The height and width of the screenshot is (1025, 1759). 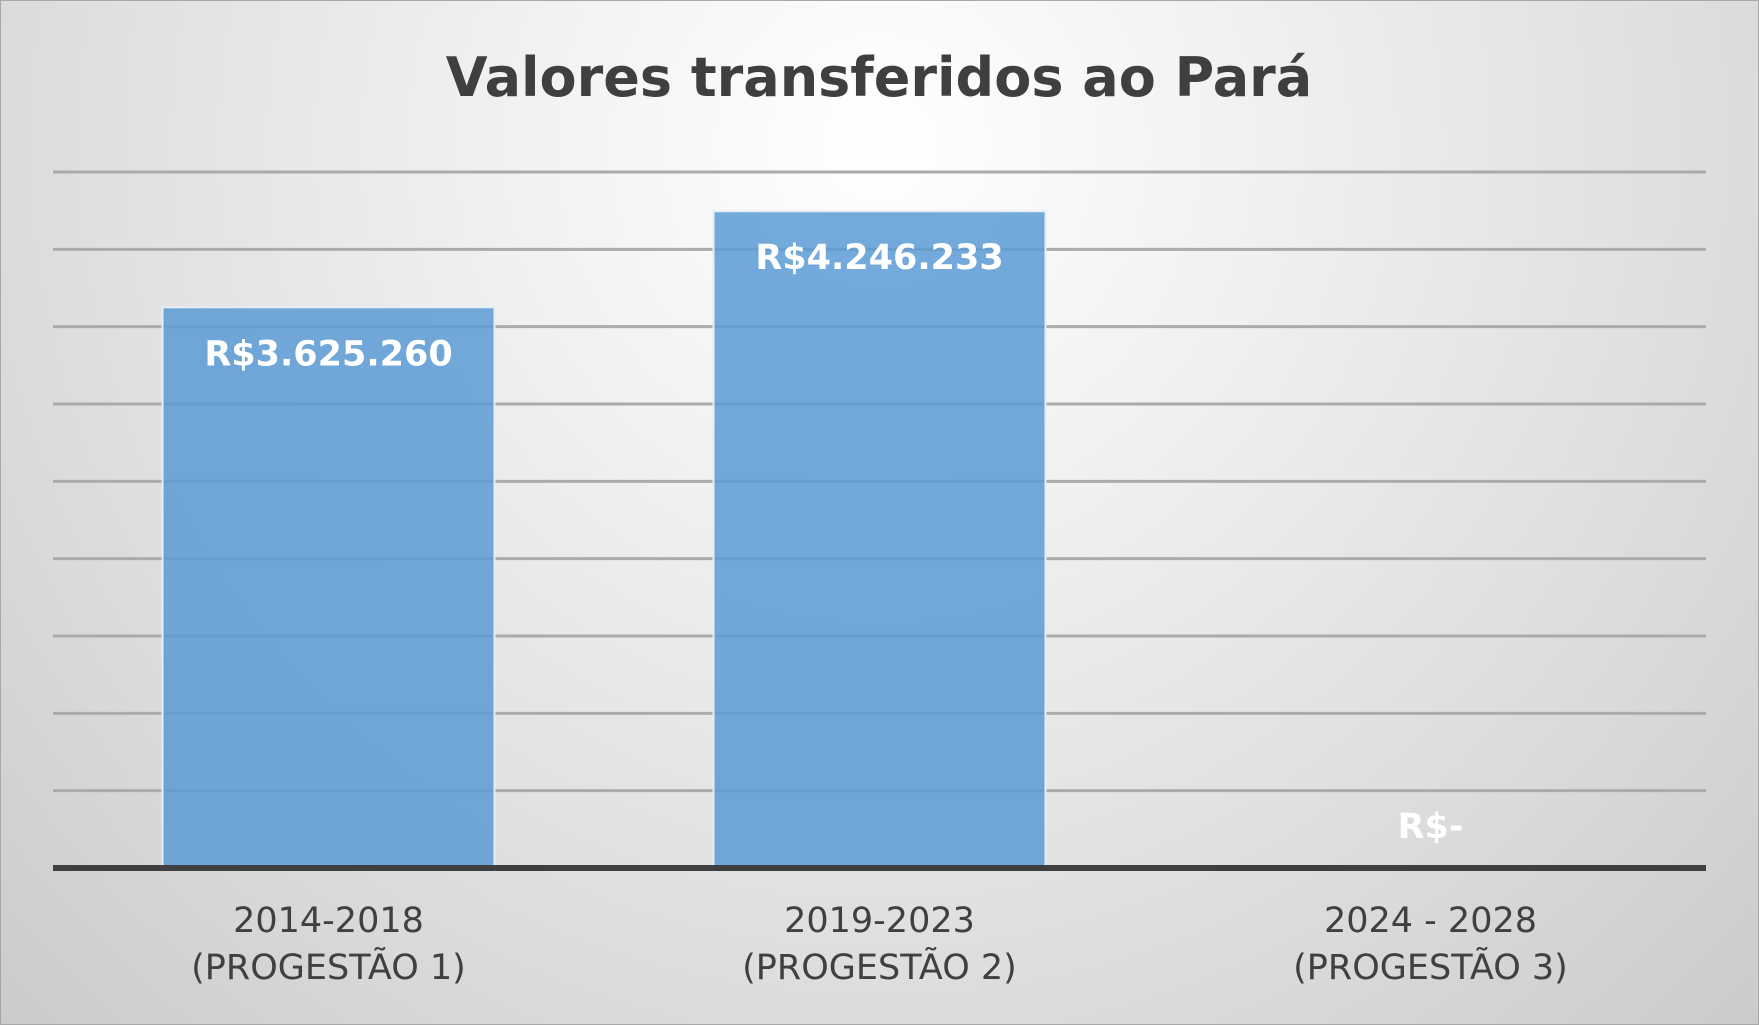 What do you see at coordinates (879, 258) in the screenshot?
I see `data-label-2: R$4.246.233` at bounding box center [879, 258].